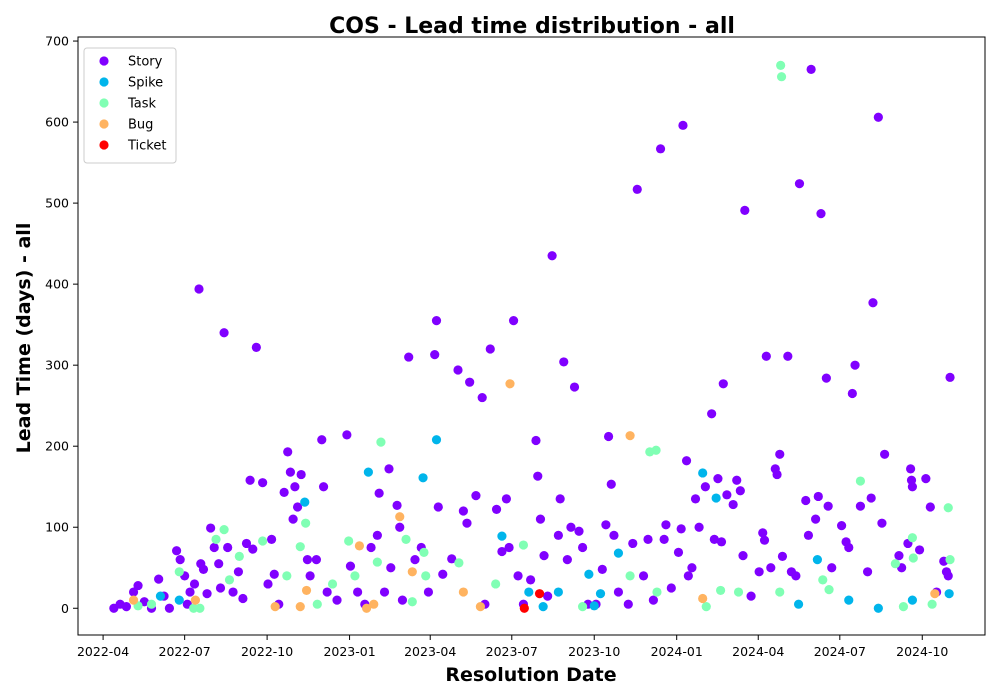 This screenshot has height=700, width=1000. What do you see at coordinates (57, 41) in the screenshot?
I see `y-tick-label: 700` at bounding box center [57, 41].